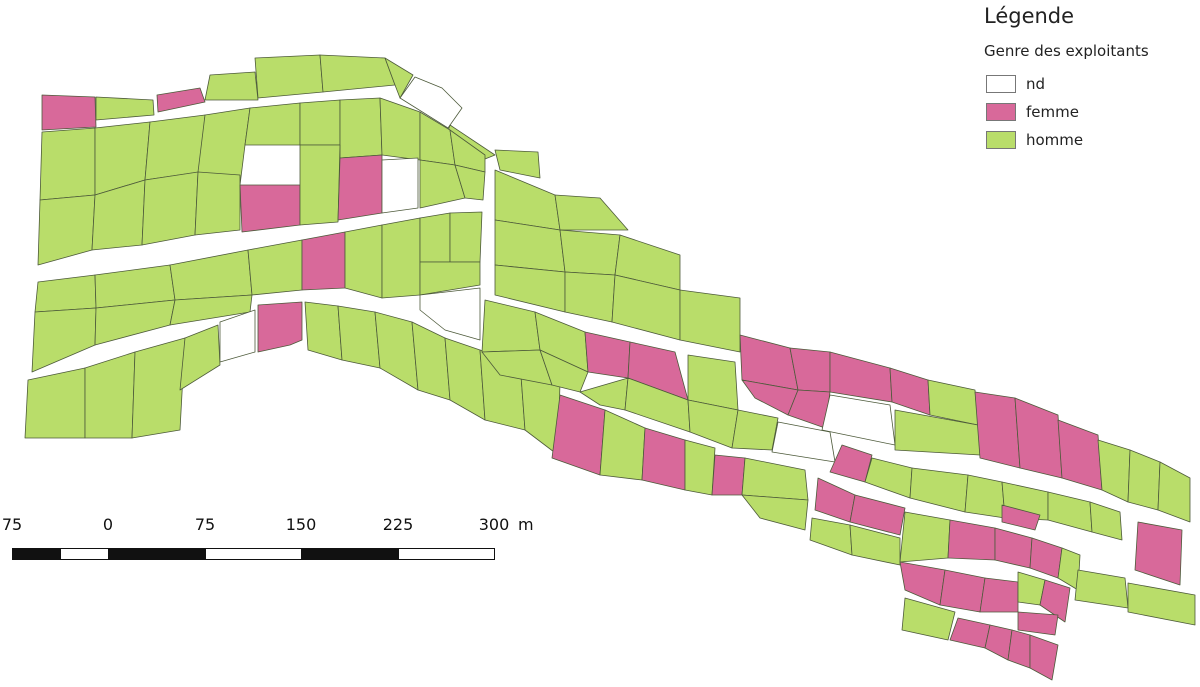 Image resolution: width=1200 pixels, height=687 pixels. Describe the element at coordinates (280, 545) in the screenshot. I see `scale-bar: 75 0 75 150 225 300 m` at that location.